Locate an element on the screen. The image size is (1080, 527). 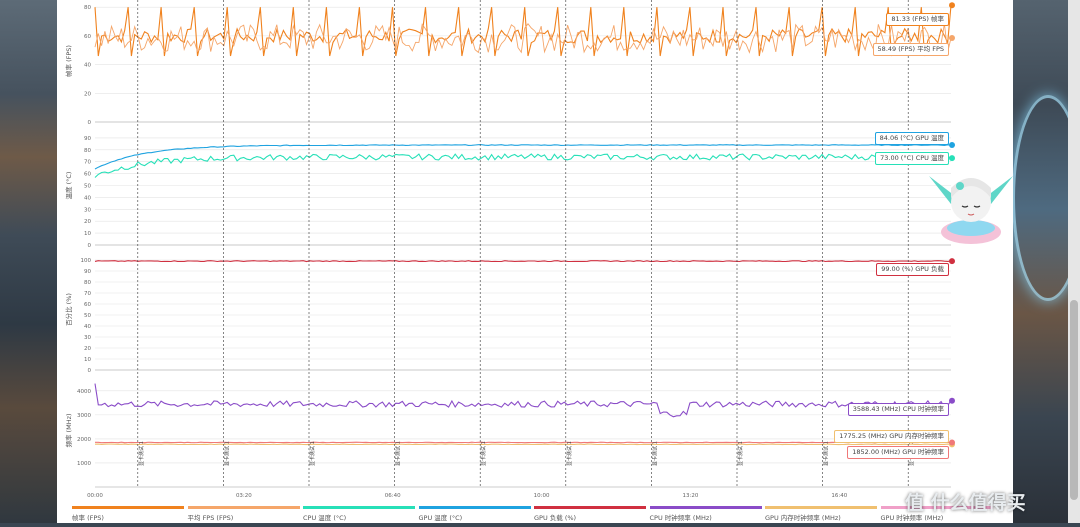
y-axis-label: 百分比 (%) is located at coordinates (68, 309).